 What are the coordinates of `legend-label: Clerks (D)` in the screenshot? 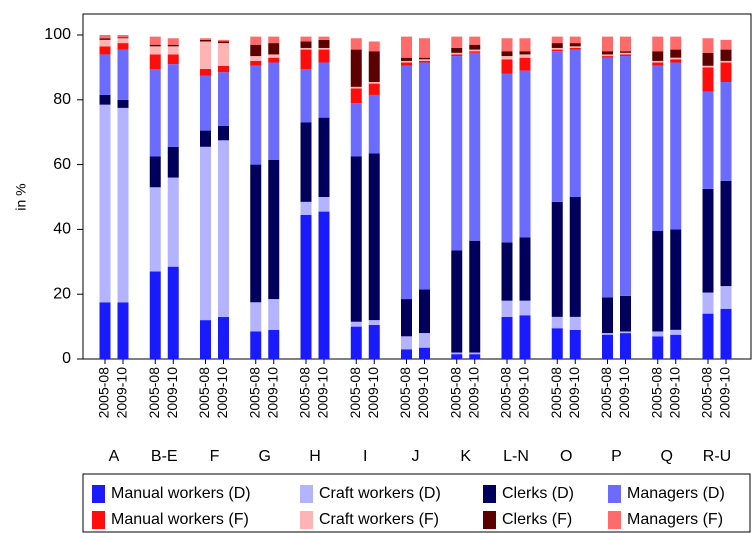 It's located at (538, 493).